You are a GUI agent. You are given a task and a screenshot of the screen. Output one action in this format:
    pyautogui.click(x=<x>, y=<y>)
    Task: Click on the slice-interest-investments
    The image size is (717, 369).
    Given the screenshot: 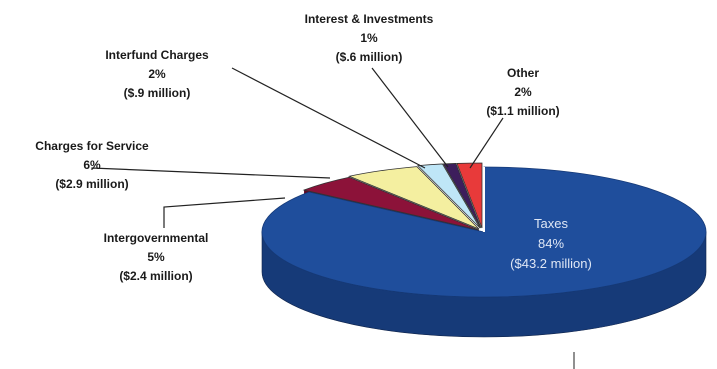 What is the action you would take?
    pyautogui.click(x=462, y=196)
    